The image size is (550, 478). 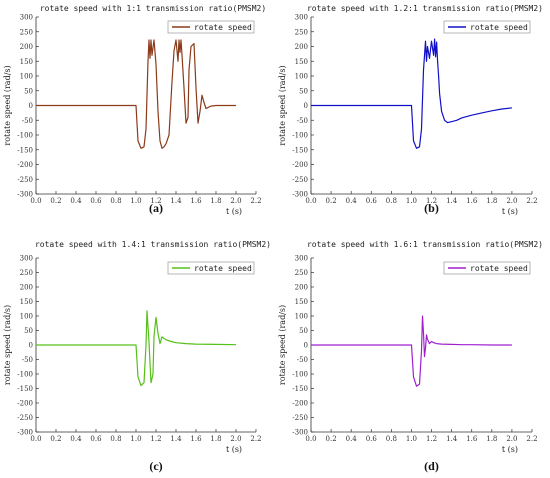 What do you see at coordinates (431, 208) in the screenshot?
I see `panel-label: (b)` at bounding box center [431, 208].